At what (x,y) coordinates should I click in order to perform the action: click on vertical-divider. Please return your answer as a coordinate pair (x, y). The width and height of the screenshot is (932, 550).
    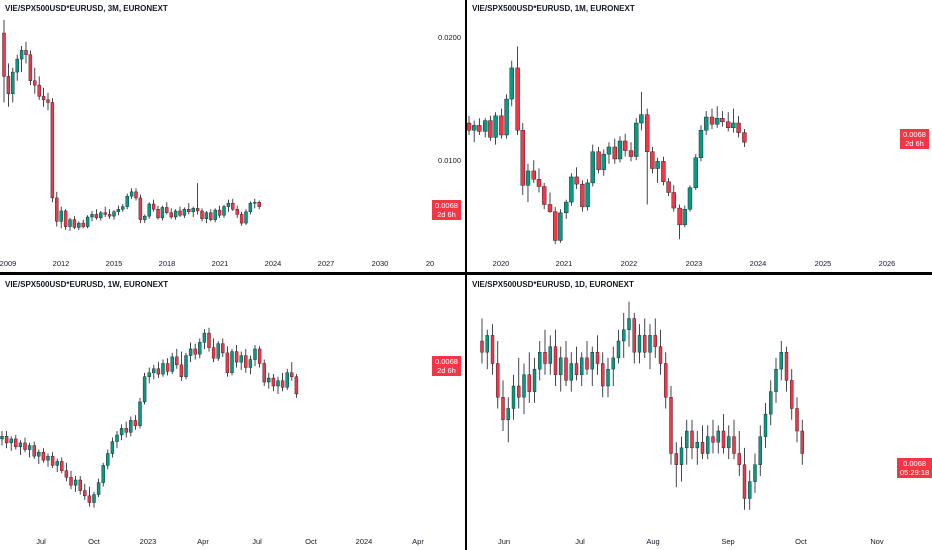
    Looking at the image, I should click on (466, 275).